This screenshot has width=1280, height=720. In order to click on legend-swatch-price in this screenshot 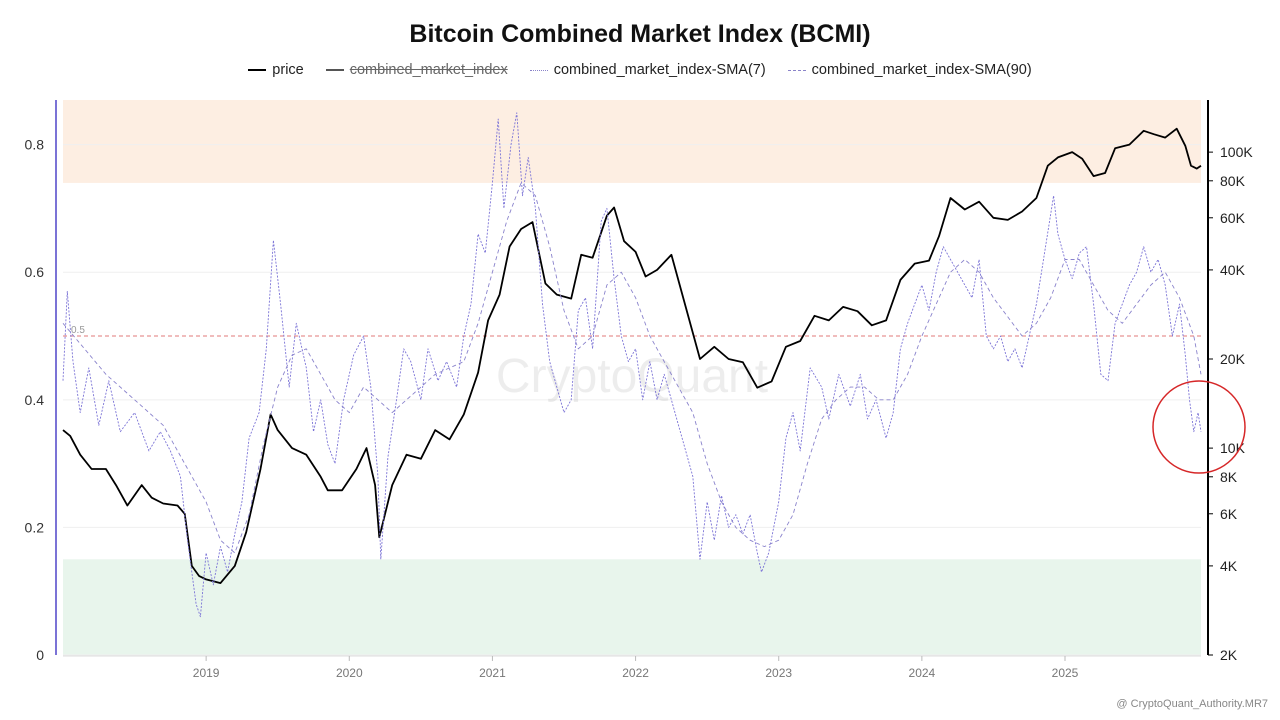, I will do `click(257, 70)`.